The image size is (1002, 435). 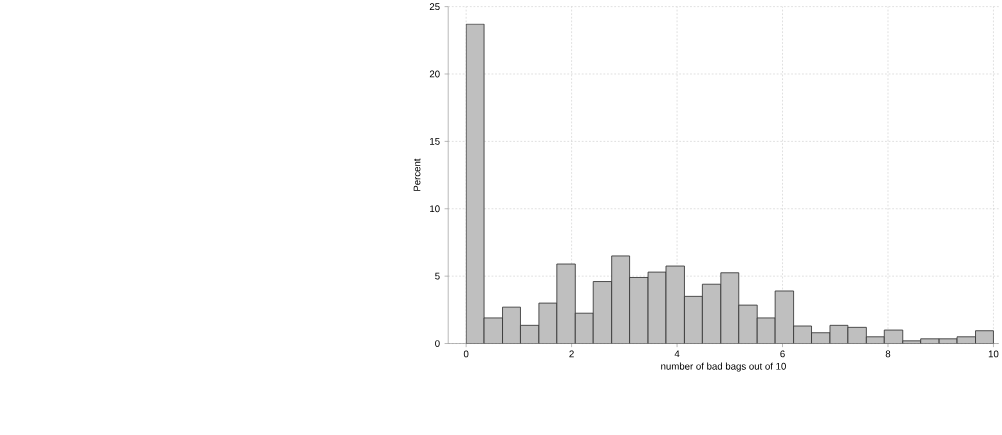 What do you see at coordinates (434, 74) in the screenshot?
I see `y-tick-label: 20` at bounding box center [434, 74].